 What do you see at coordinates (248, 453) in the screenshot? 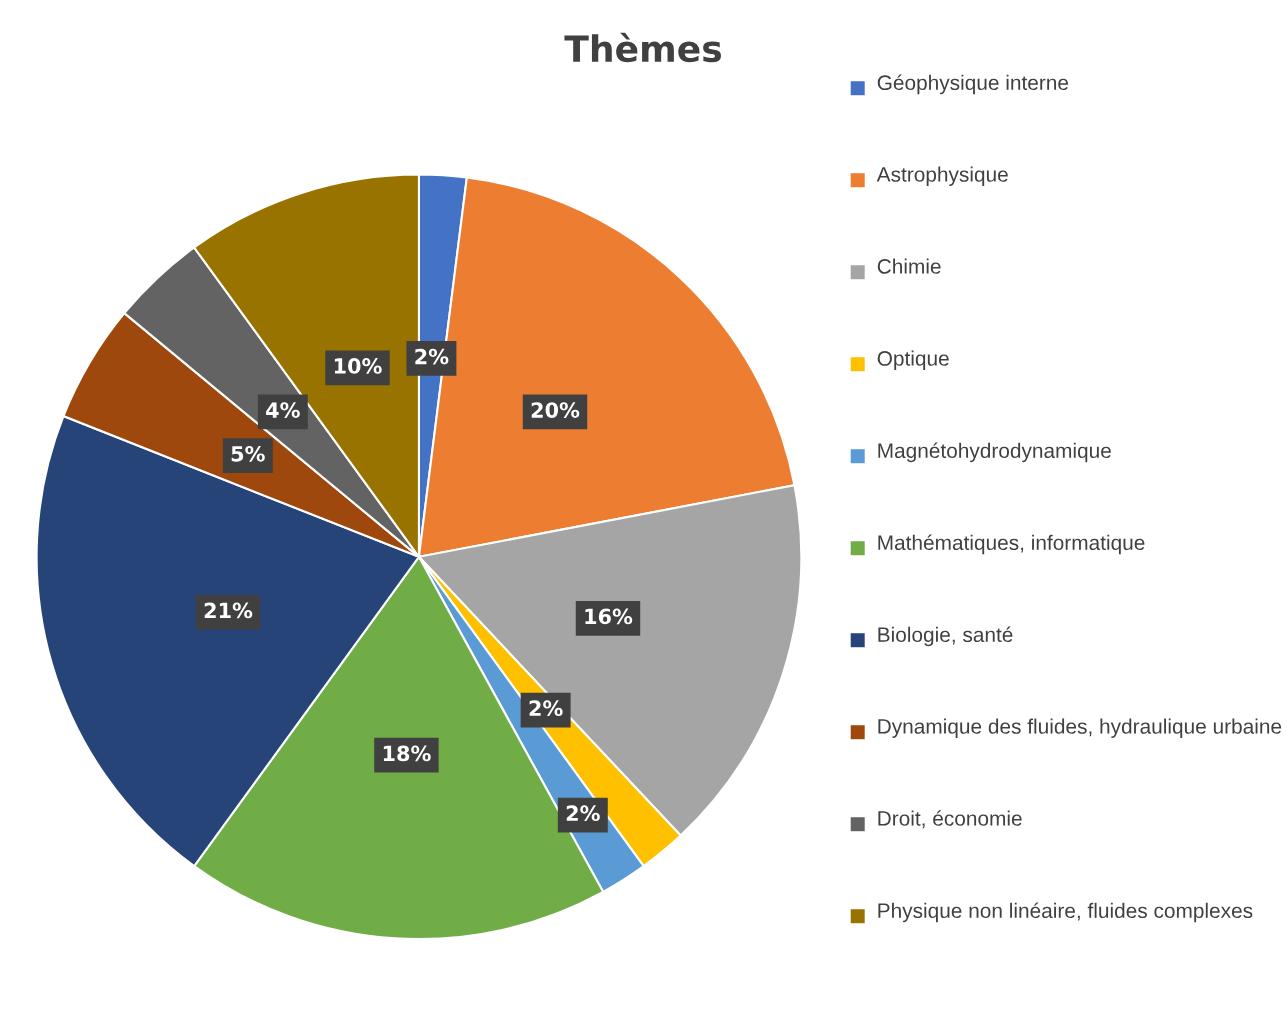
I see `data-label: 5%` at bounding box center [248, 453].